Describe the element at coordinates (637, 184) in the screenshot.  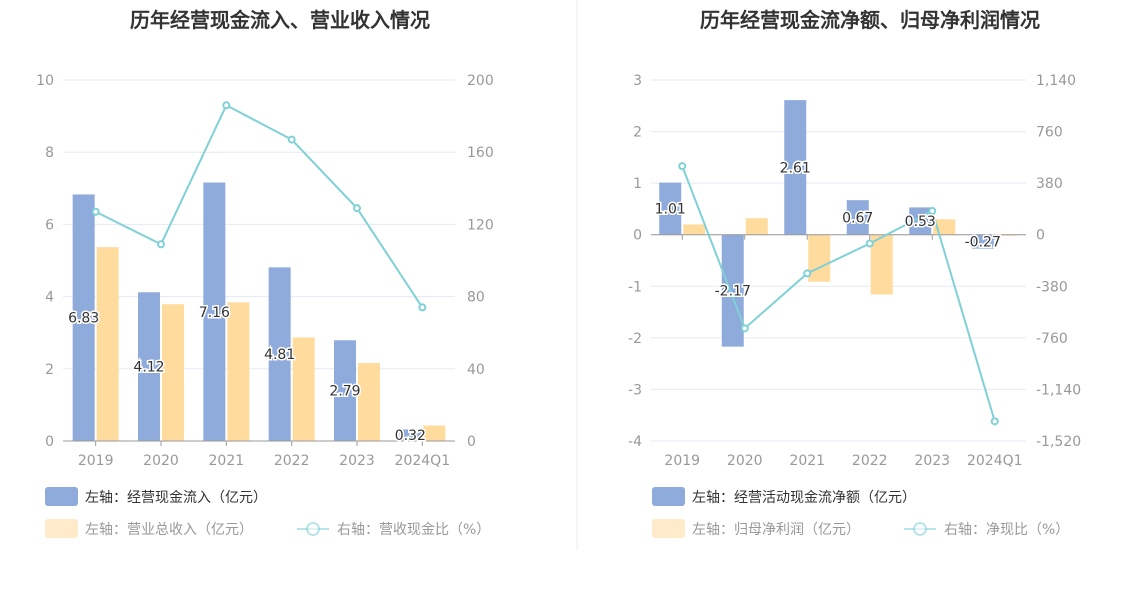
I see `left-tick-label: 1` at that location.